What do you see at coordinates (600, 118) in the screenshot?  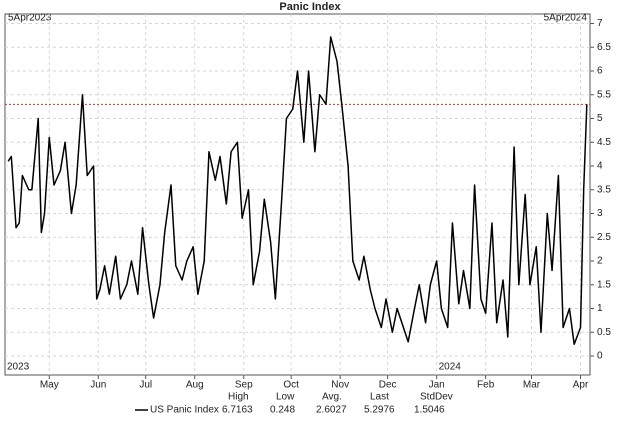 I see `y-tick-label: 5` at bounding box center [600, 118].